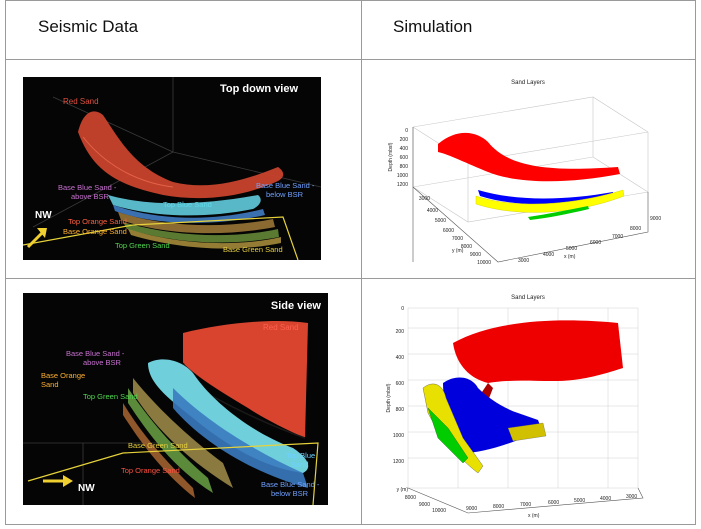 This screenshot has width=701, height=529. Describe the element at coordinates (300, 464) in the screenshot. I see `label-top-blue-side-2: Sand` at that location.